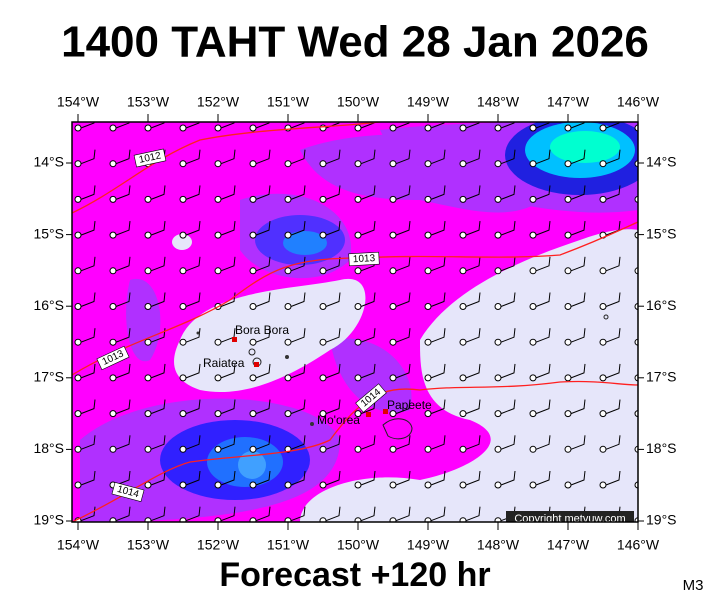  Describe the element at coordinates (364, 259) in the screenshot. I see `isobar-label-text: 1013` at that location.